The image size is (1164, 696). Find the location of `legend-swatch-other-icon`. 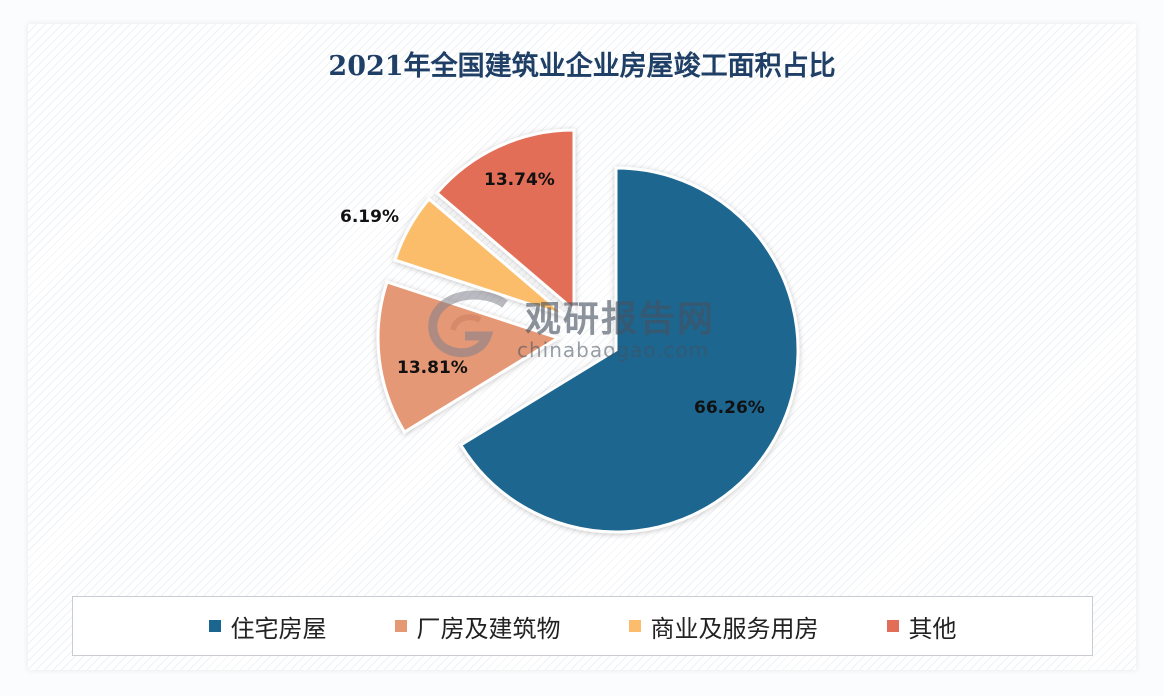

legend-swatch-other-icon is located at coordinates (892, 626).